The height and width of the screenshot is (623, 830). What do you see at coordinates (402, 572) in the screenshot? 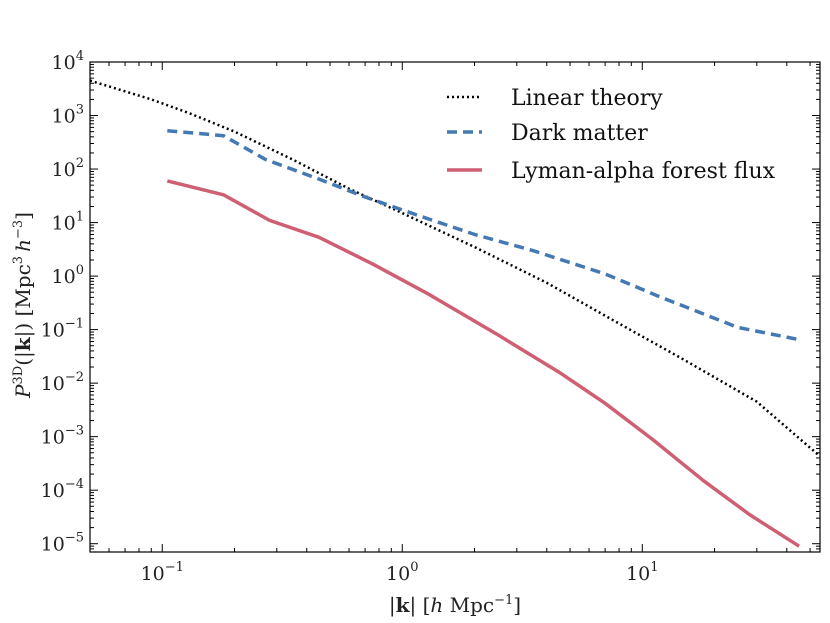
I see `x-tick-label: 10⁰` at bounding box center [402, 572].